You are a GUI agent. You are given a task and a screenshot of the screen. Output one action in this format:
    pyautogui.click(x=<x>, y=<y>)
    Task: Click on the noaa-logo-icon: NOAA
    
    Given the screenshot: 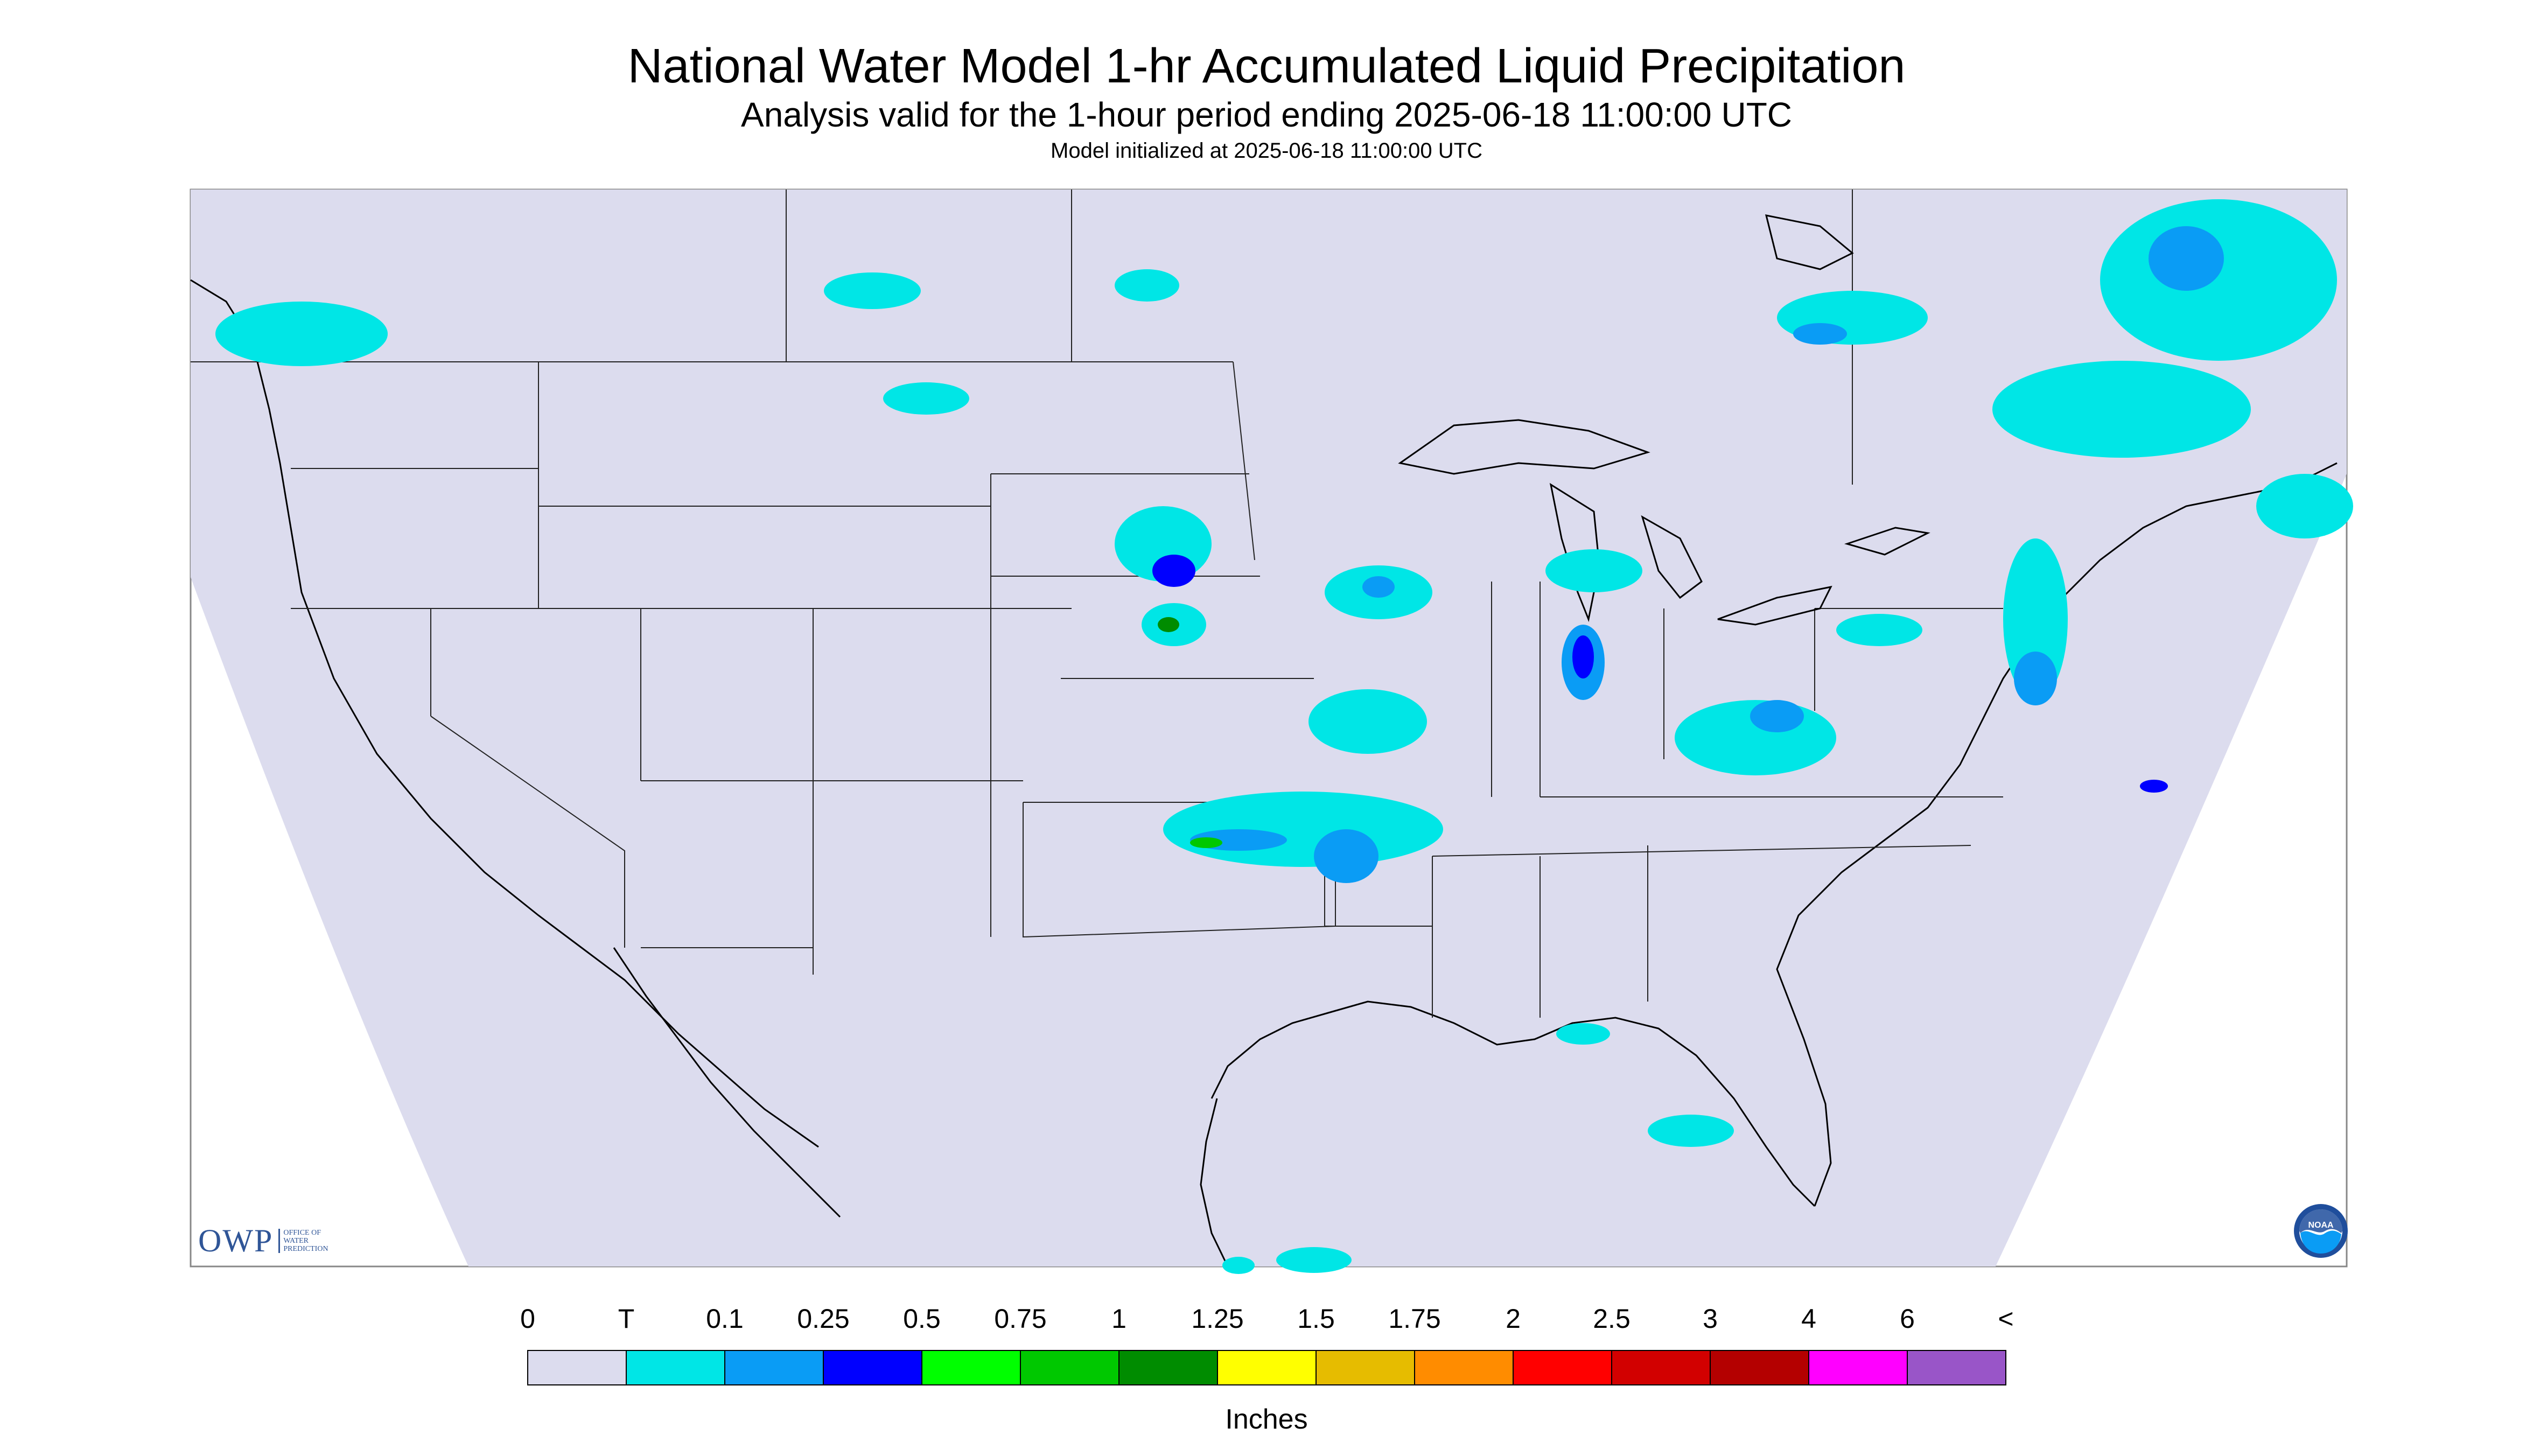 What is the action you would take?
    pyautogui.click(x=2321, y=1231)
    